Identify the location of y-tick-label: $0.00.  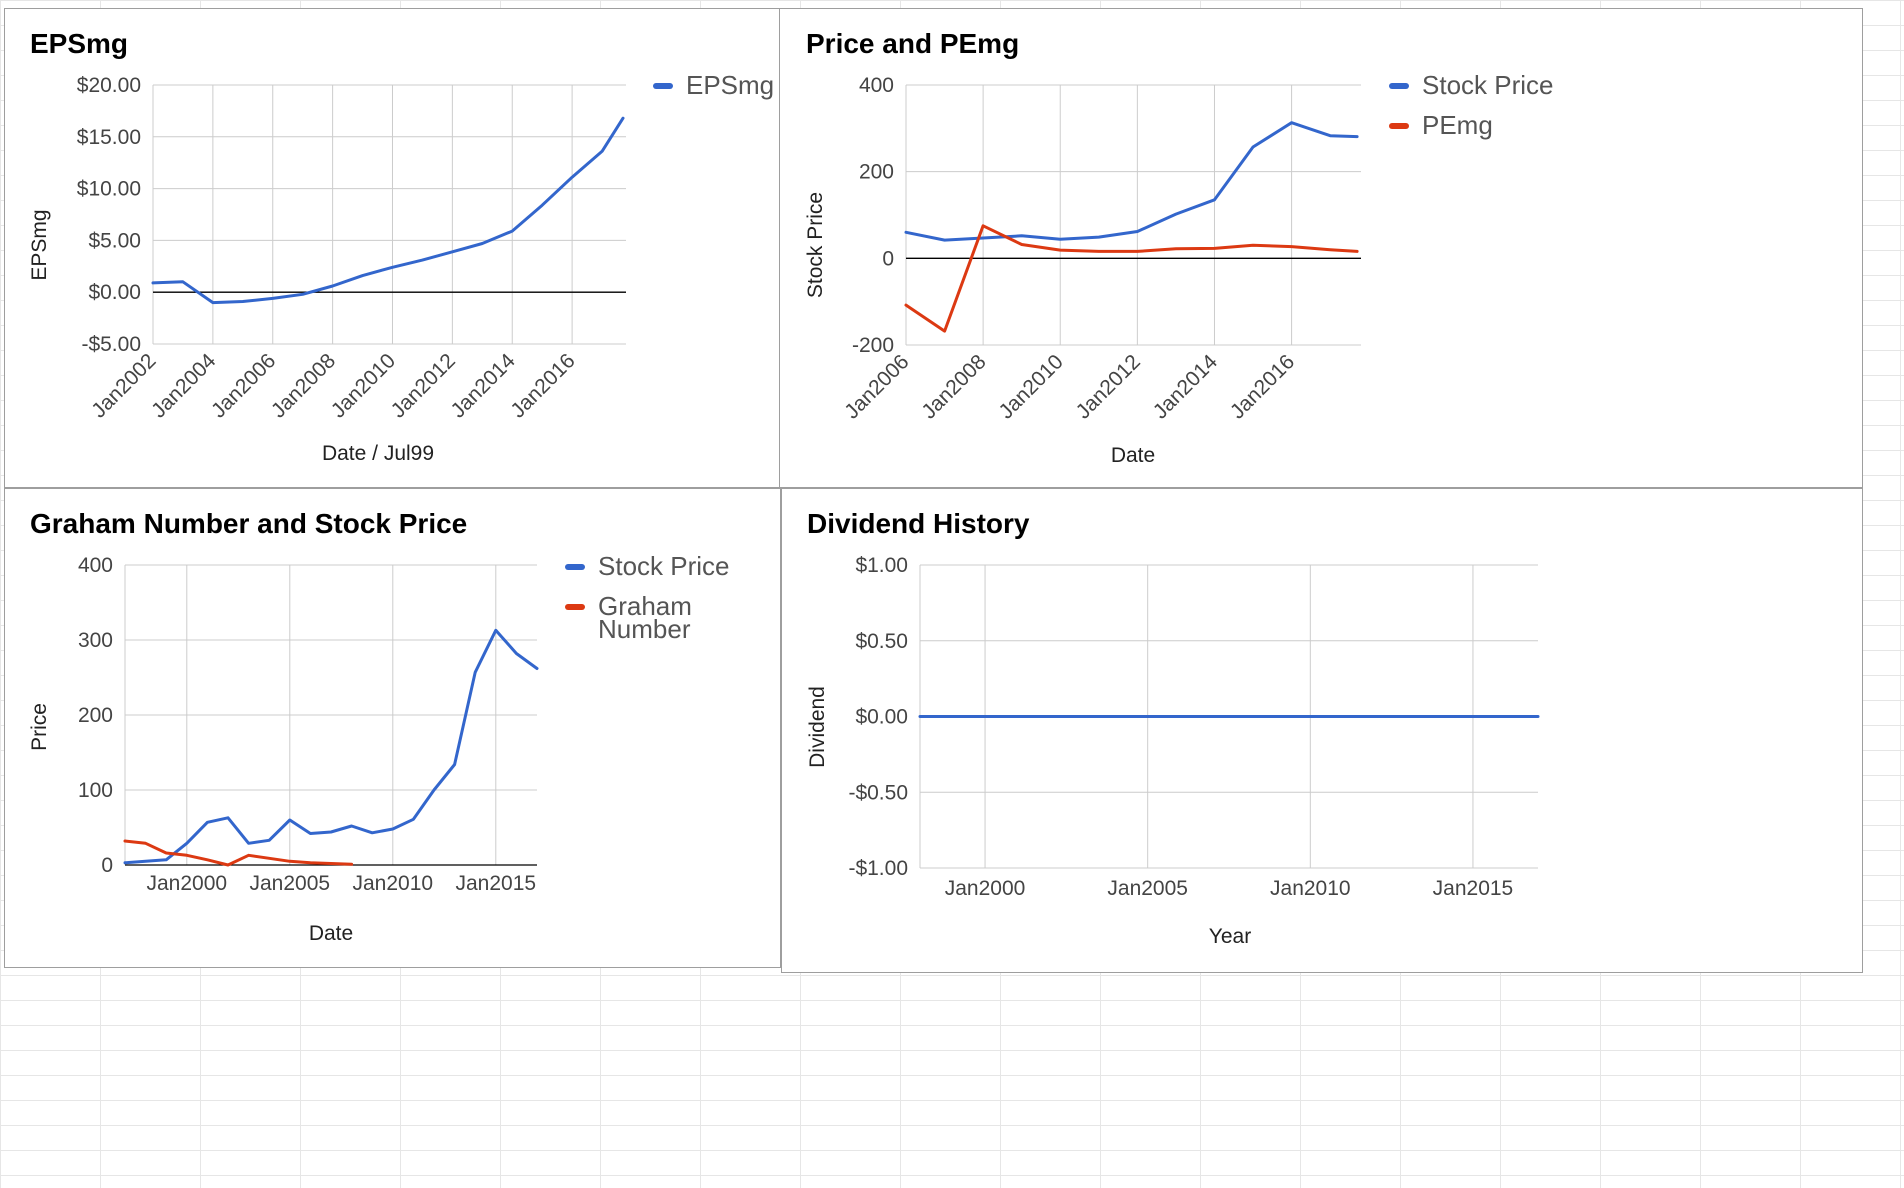
(881, 717).